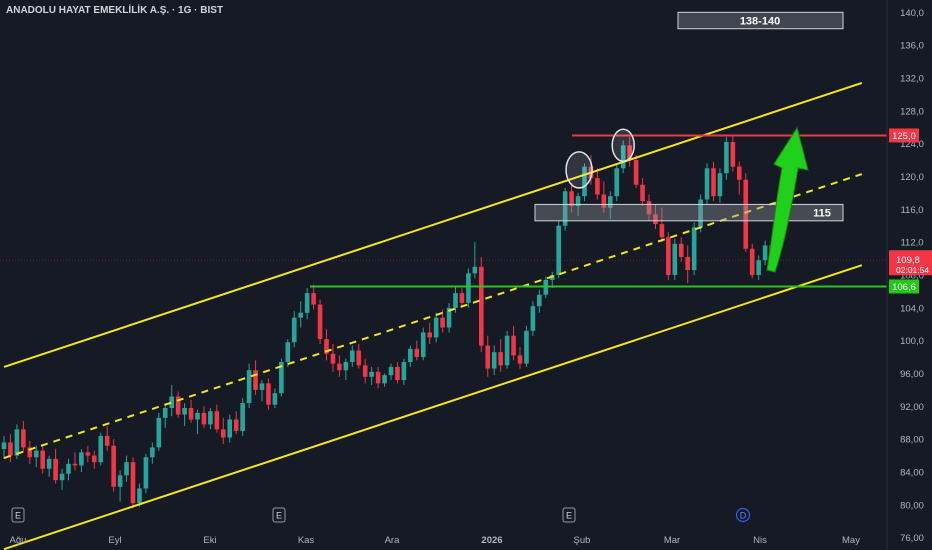  What do you see at coordinates (911, 243) in the screenshot?
I see `y-tick-label: 112,0` at bounding box center [911, 243].